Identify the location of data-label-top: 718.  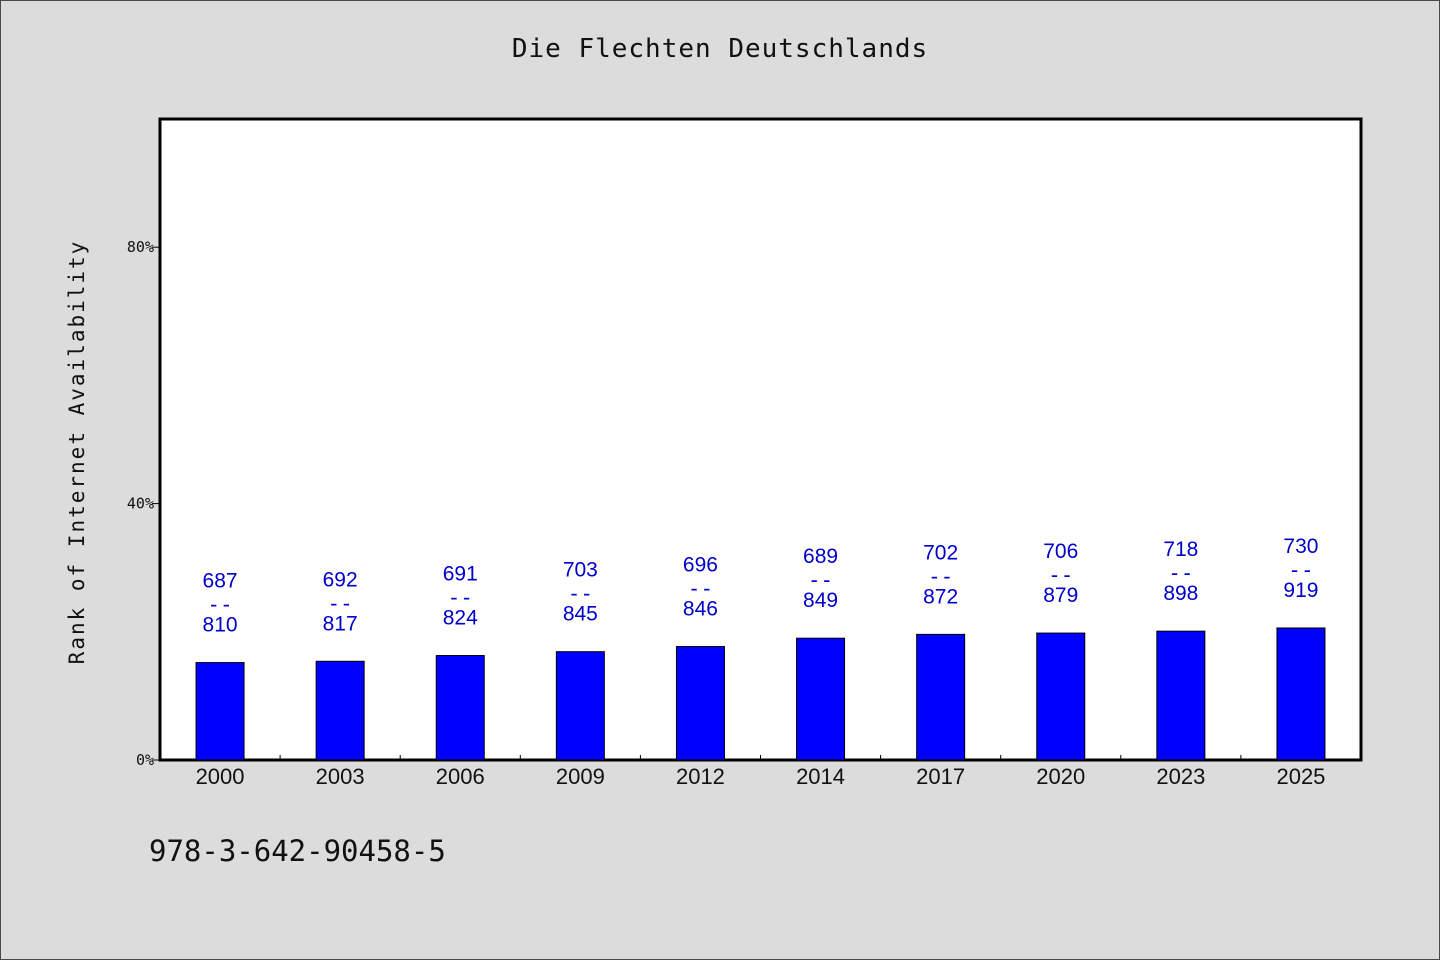
(1180, 549).